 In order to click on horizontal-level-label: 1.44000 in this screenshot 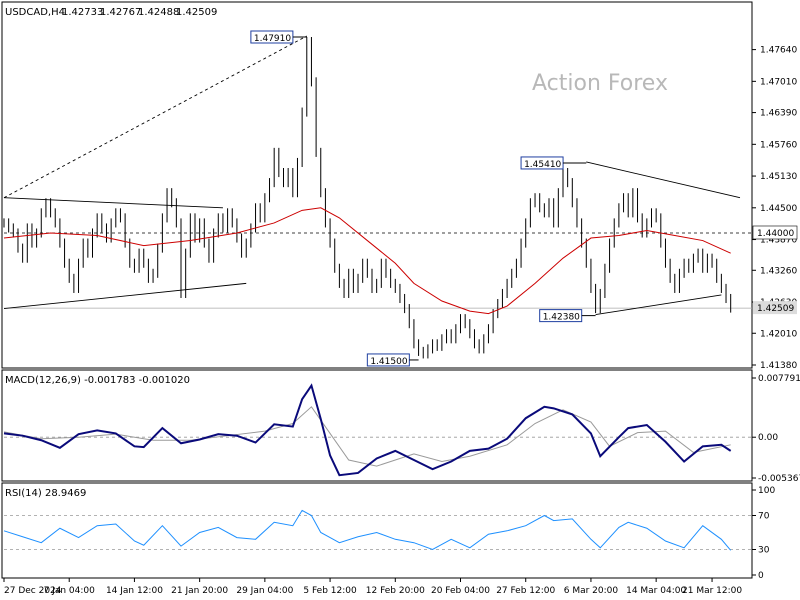, I will do `click(775, 234)`.